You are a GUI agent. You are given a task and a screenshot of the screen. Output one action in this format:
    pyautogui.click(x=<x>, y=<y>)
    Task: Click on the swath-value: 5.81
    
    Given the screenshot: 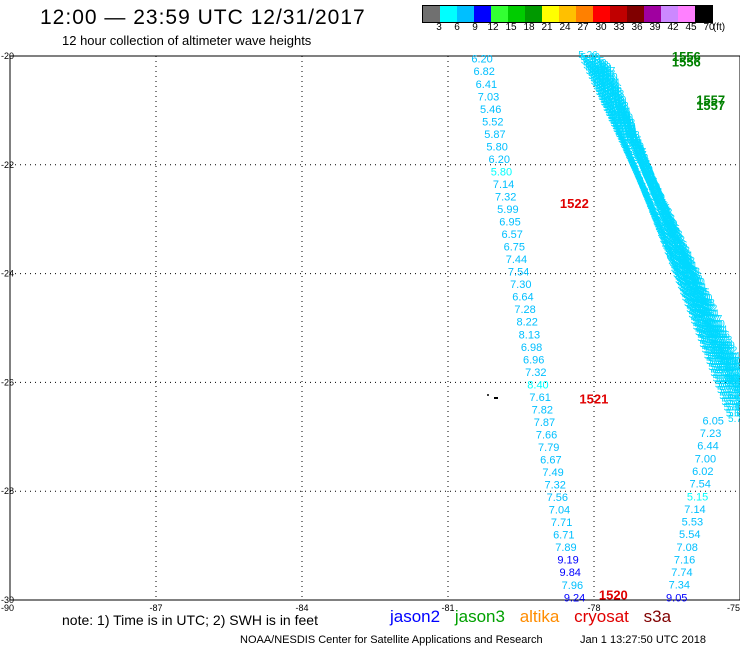 What is the action you would take?
    pyautogui.click(x=652, y=192)
    